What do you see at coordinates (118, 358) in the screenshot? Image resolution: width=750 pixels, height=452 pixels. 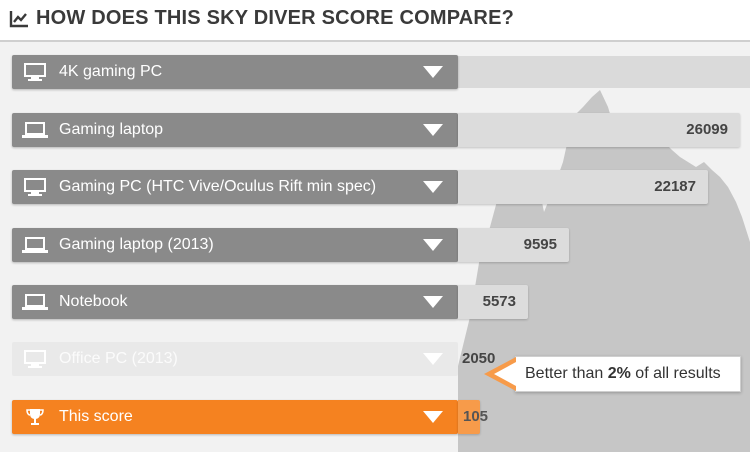 I see `row-label: Office PC (2013)` at bounding box center [118, 358].